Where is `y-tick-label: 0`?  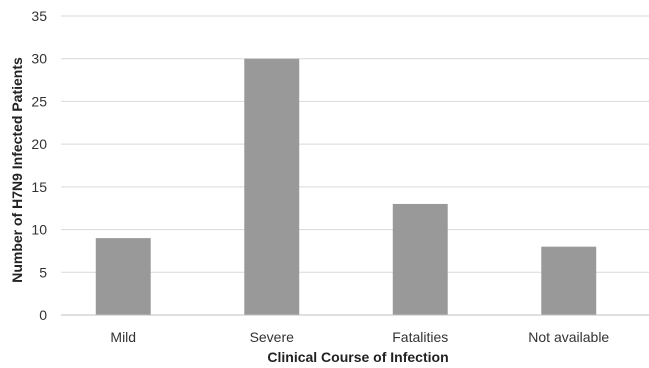
y-tick-label: 0 is located at coordinates (43, 315).